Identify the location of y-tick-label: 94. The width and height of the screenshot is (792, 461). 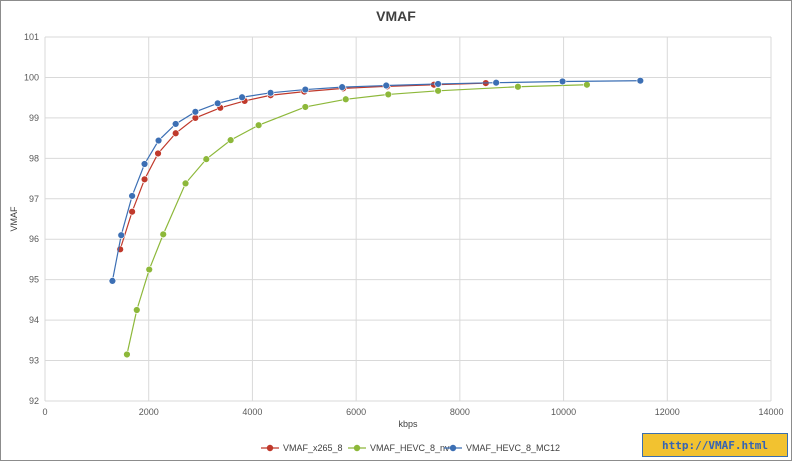
(34, 320).